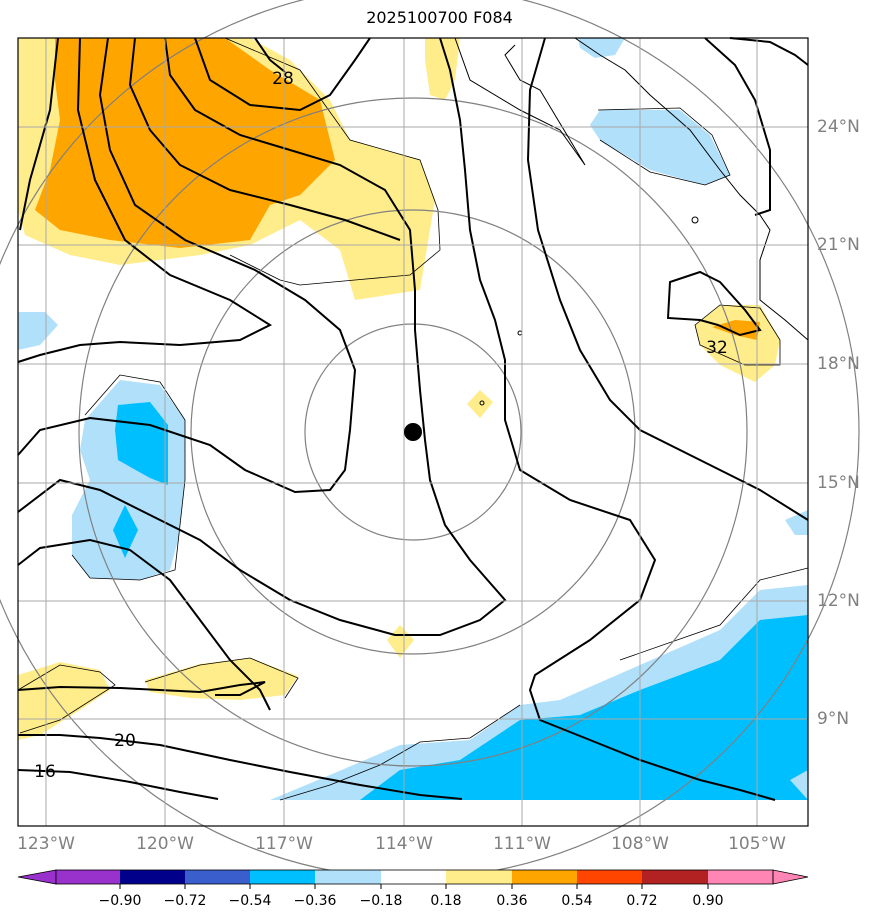 Image resolution: width=879 pixels, height=924 pixels. What do you see at coordinates (46, 844) in the screenshot?
I see `lon-label-123w: 123°W` at bounding box center [46, 844].